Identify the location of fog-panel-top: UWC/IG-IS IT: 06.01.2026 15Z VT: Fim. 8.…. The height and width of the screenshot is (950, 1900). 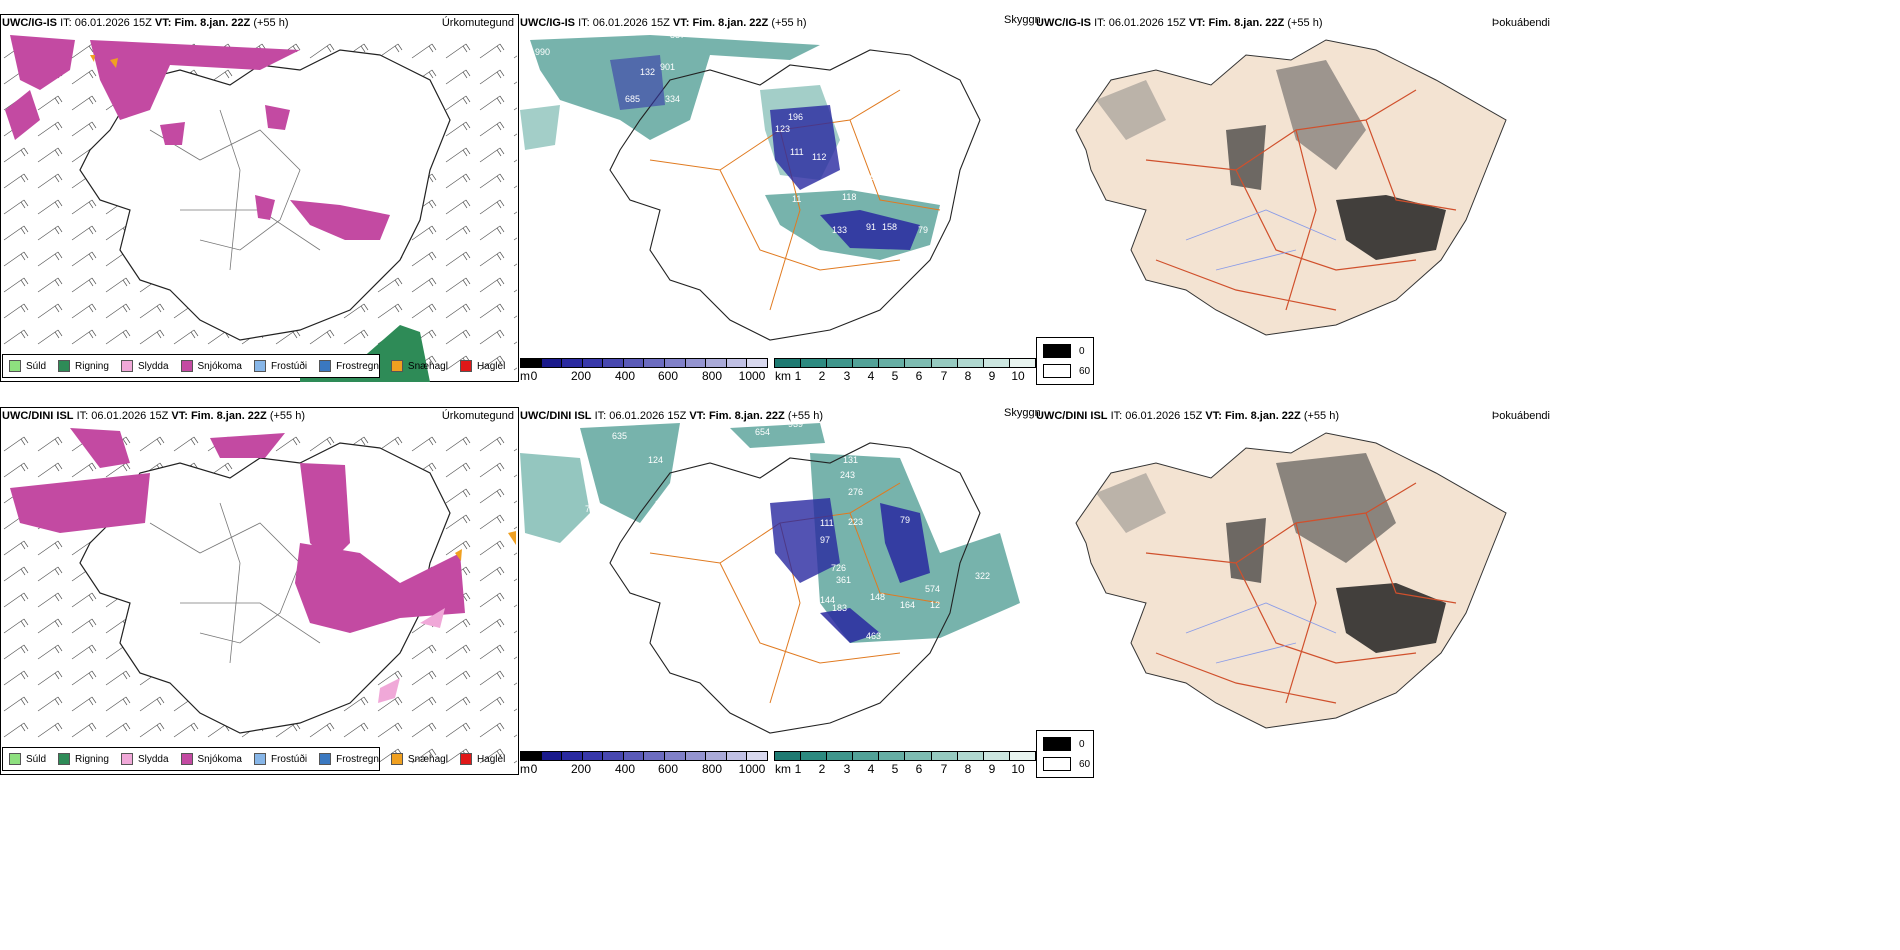
(1296, 180).